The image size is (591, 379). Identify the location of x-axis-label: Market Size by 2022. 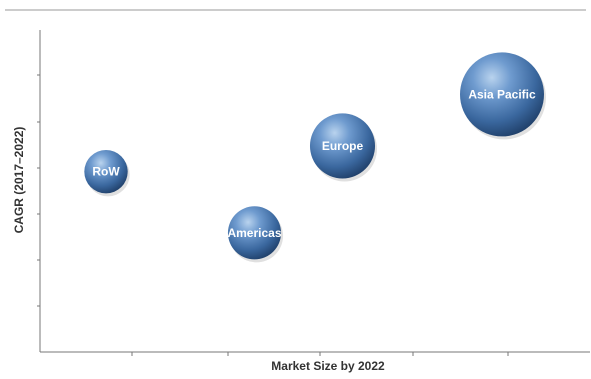
(328, 366).